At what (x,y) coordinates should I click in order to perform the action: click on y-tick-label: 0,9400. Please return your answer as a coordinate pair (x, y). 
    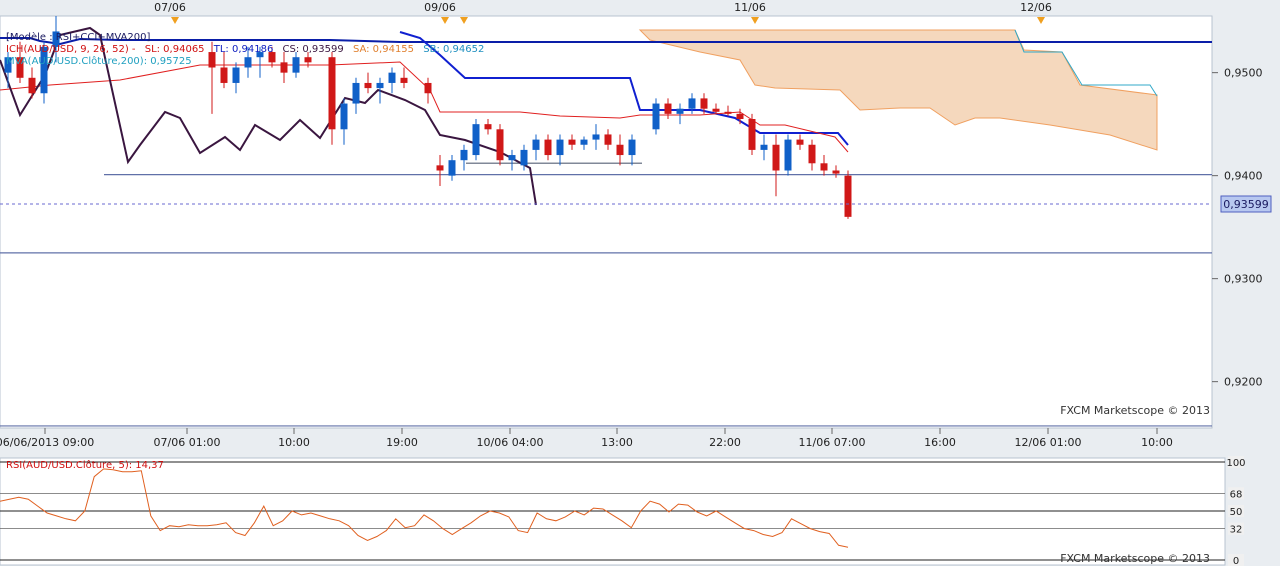
    Looking at the image, I should click on (1243, 176).